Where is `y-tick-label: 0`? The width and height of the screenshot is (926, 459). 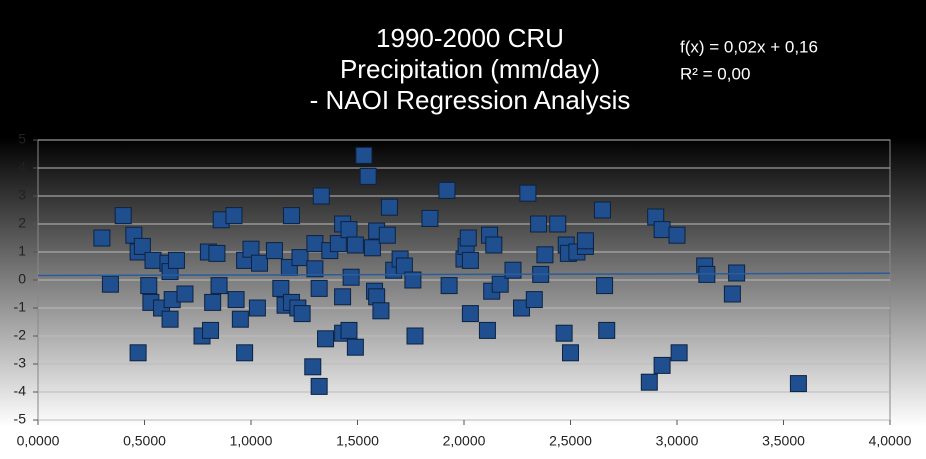
y-tick-label: 0 is located at coordinates (22, 279).